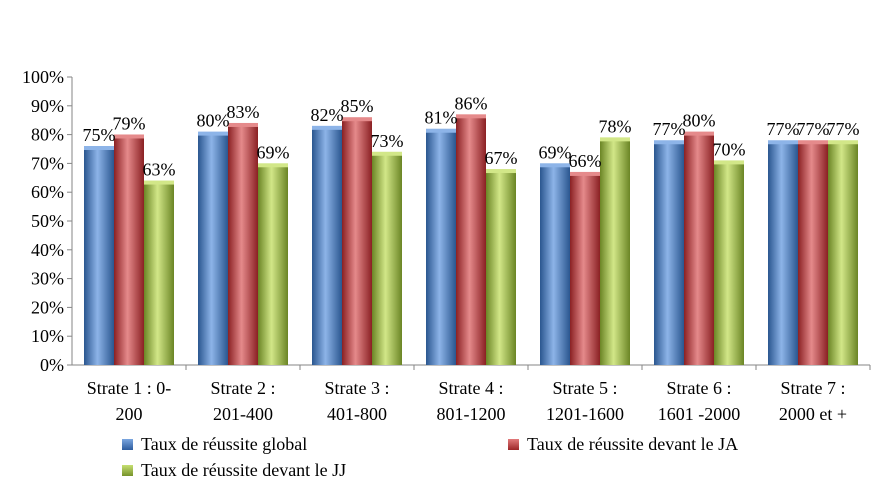 Image resolution: width=886 pixels, height=498 pixels. I want to click on data-label: 86%, so click(471, 103).